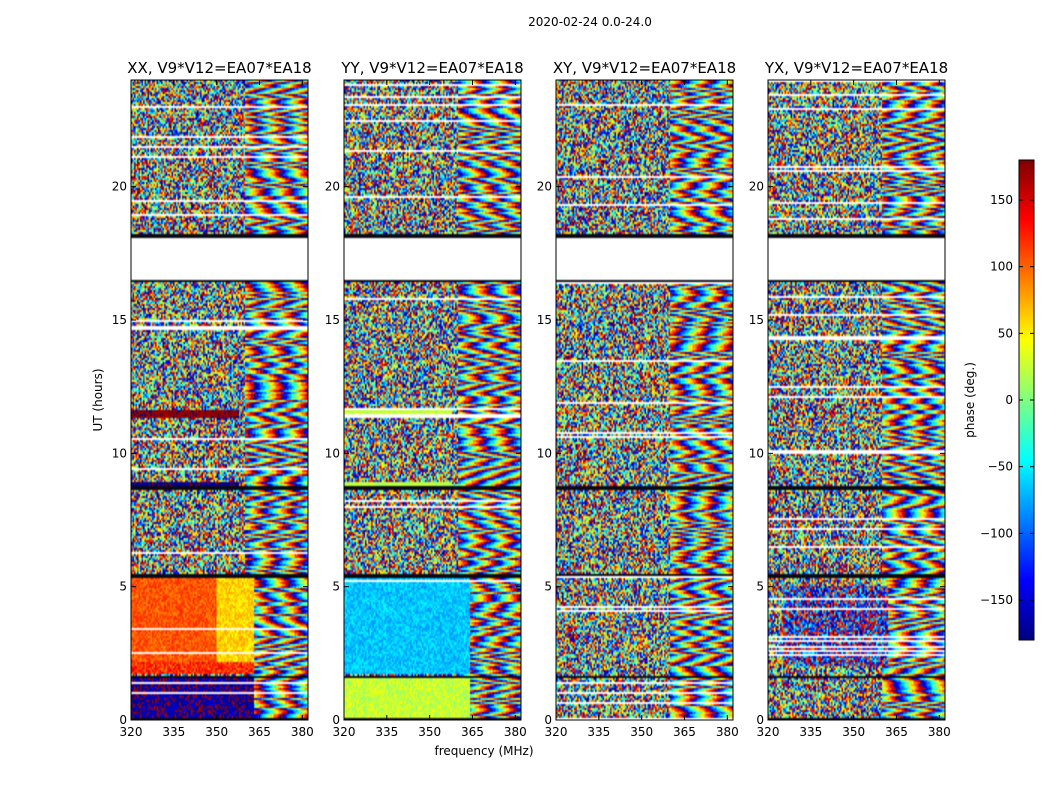 Image resolution: width=1050 pixels, height=800 pixels. I want to click on panel-2-heatmap, so click(432, 400).